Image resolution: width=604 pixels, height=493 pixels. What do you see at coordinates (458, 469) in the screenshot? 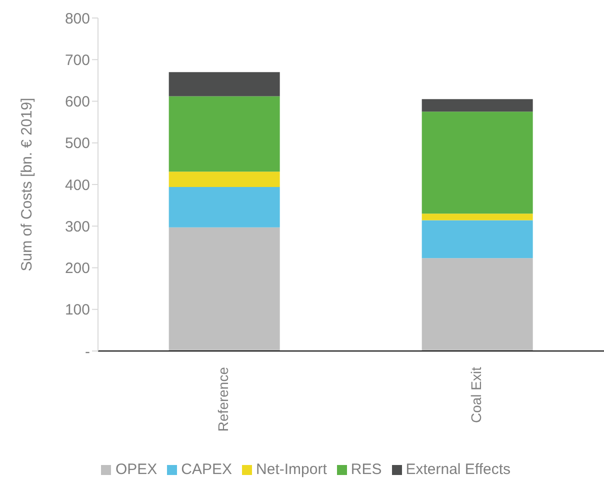
I see `legend-label: External Effects` at bounding box center [458, 469].